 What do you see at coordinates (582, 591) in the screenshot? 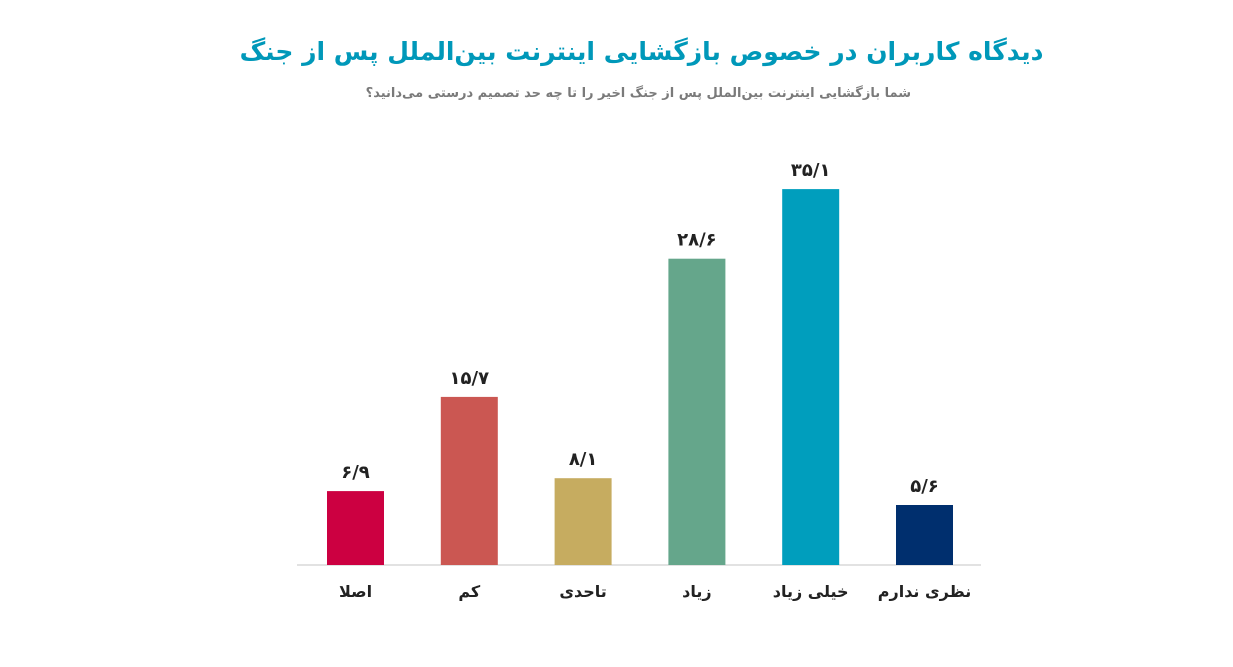
I see `category-label: تاحدی` at bounding box center [582, 591].